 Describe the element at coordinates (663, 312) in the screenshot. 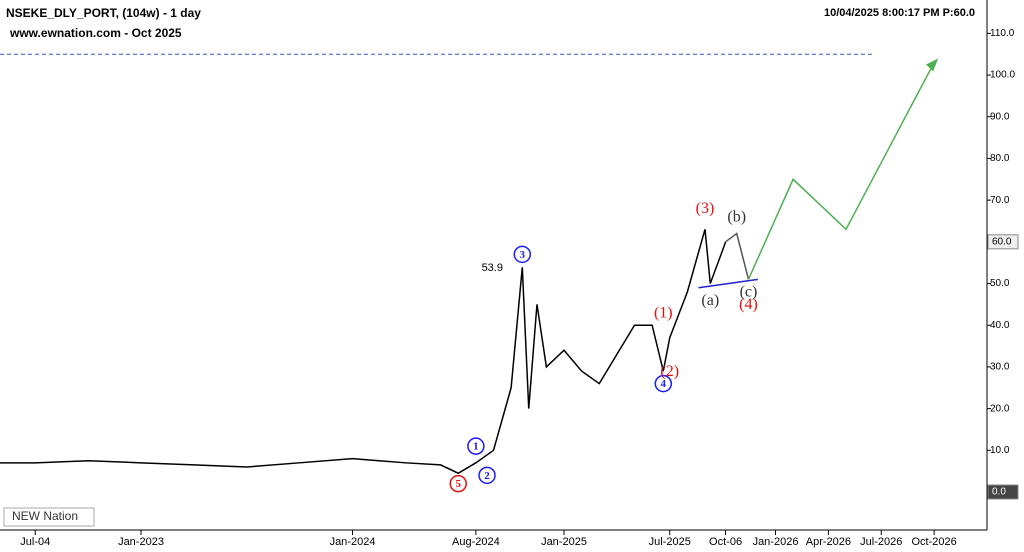

I see `annotation: (1)` at that location.